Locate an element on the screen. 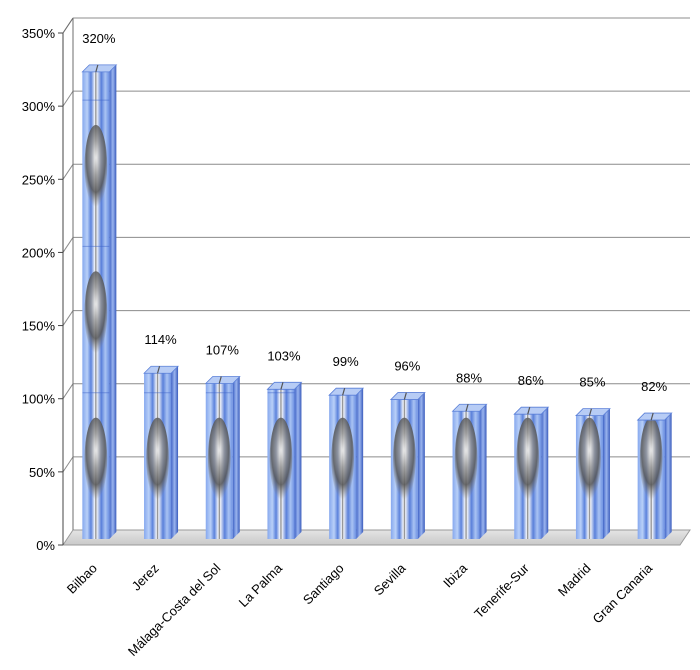  data-label: 86% is located at coordinates (531, 380).